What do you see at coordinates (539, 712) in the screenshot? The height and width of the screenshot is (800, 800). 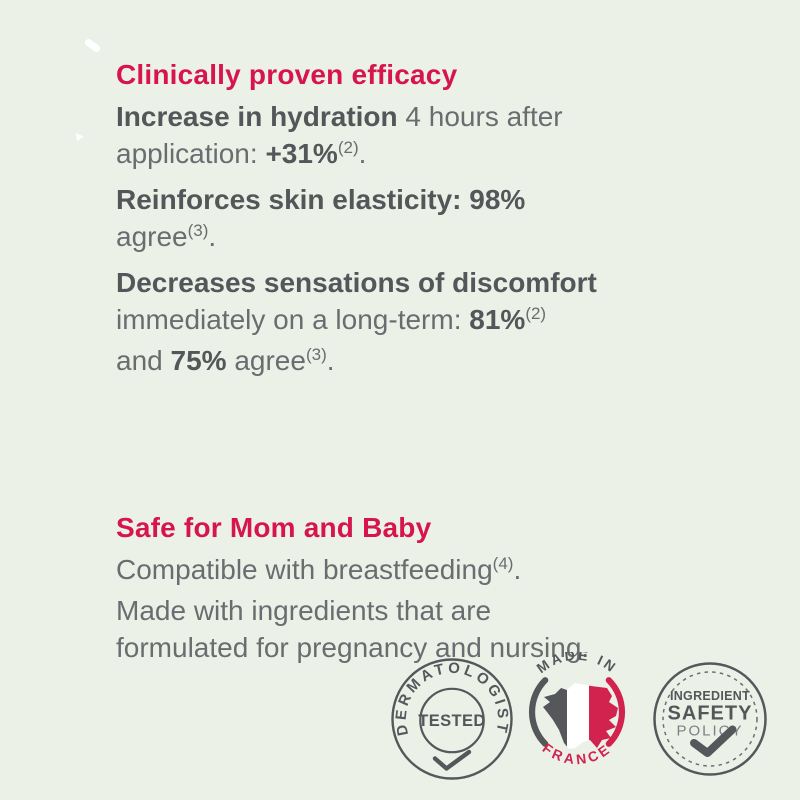 I see `left-parenthesis-arc` at bounding box center [539, 712].